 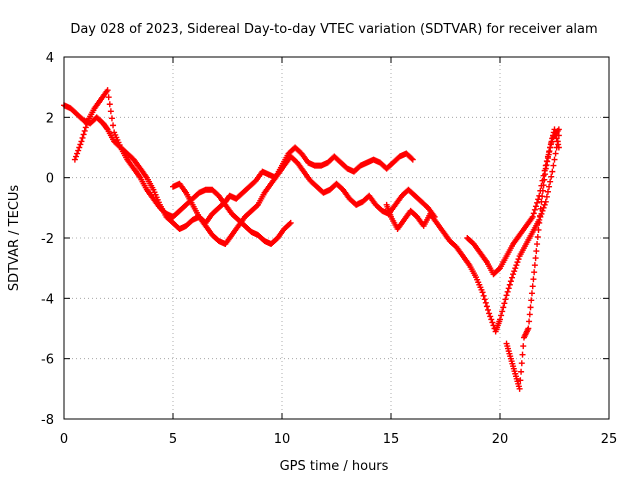 I want to click on y-tick-label: 4, so click(x=50, y=58).